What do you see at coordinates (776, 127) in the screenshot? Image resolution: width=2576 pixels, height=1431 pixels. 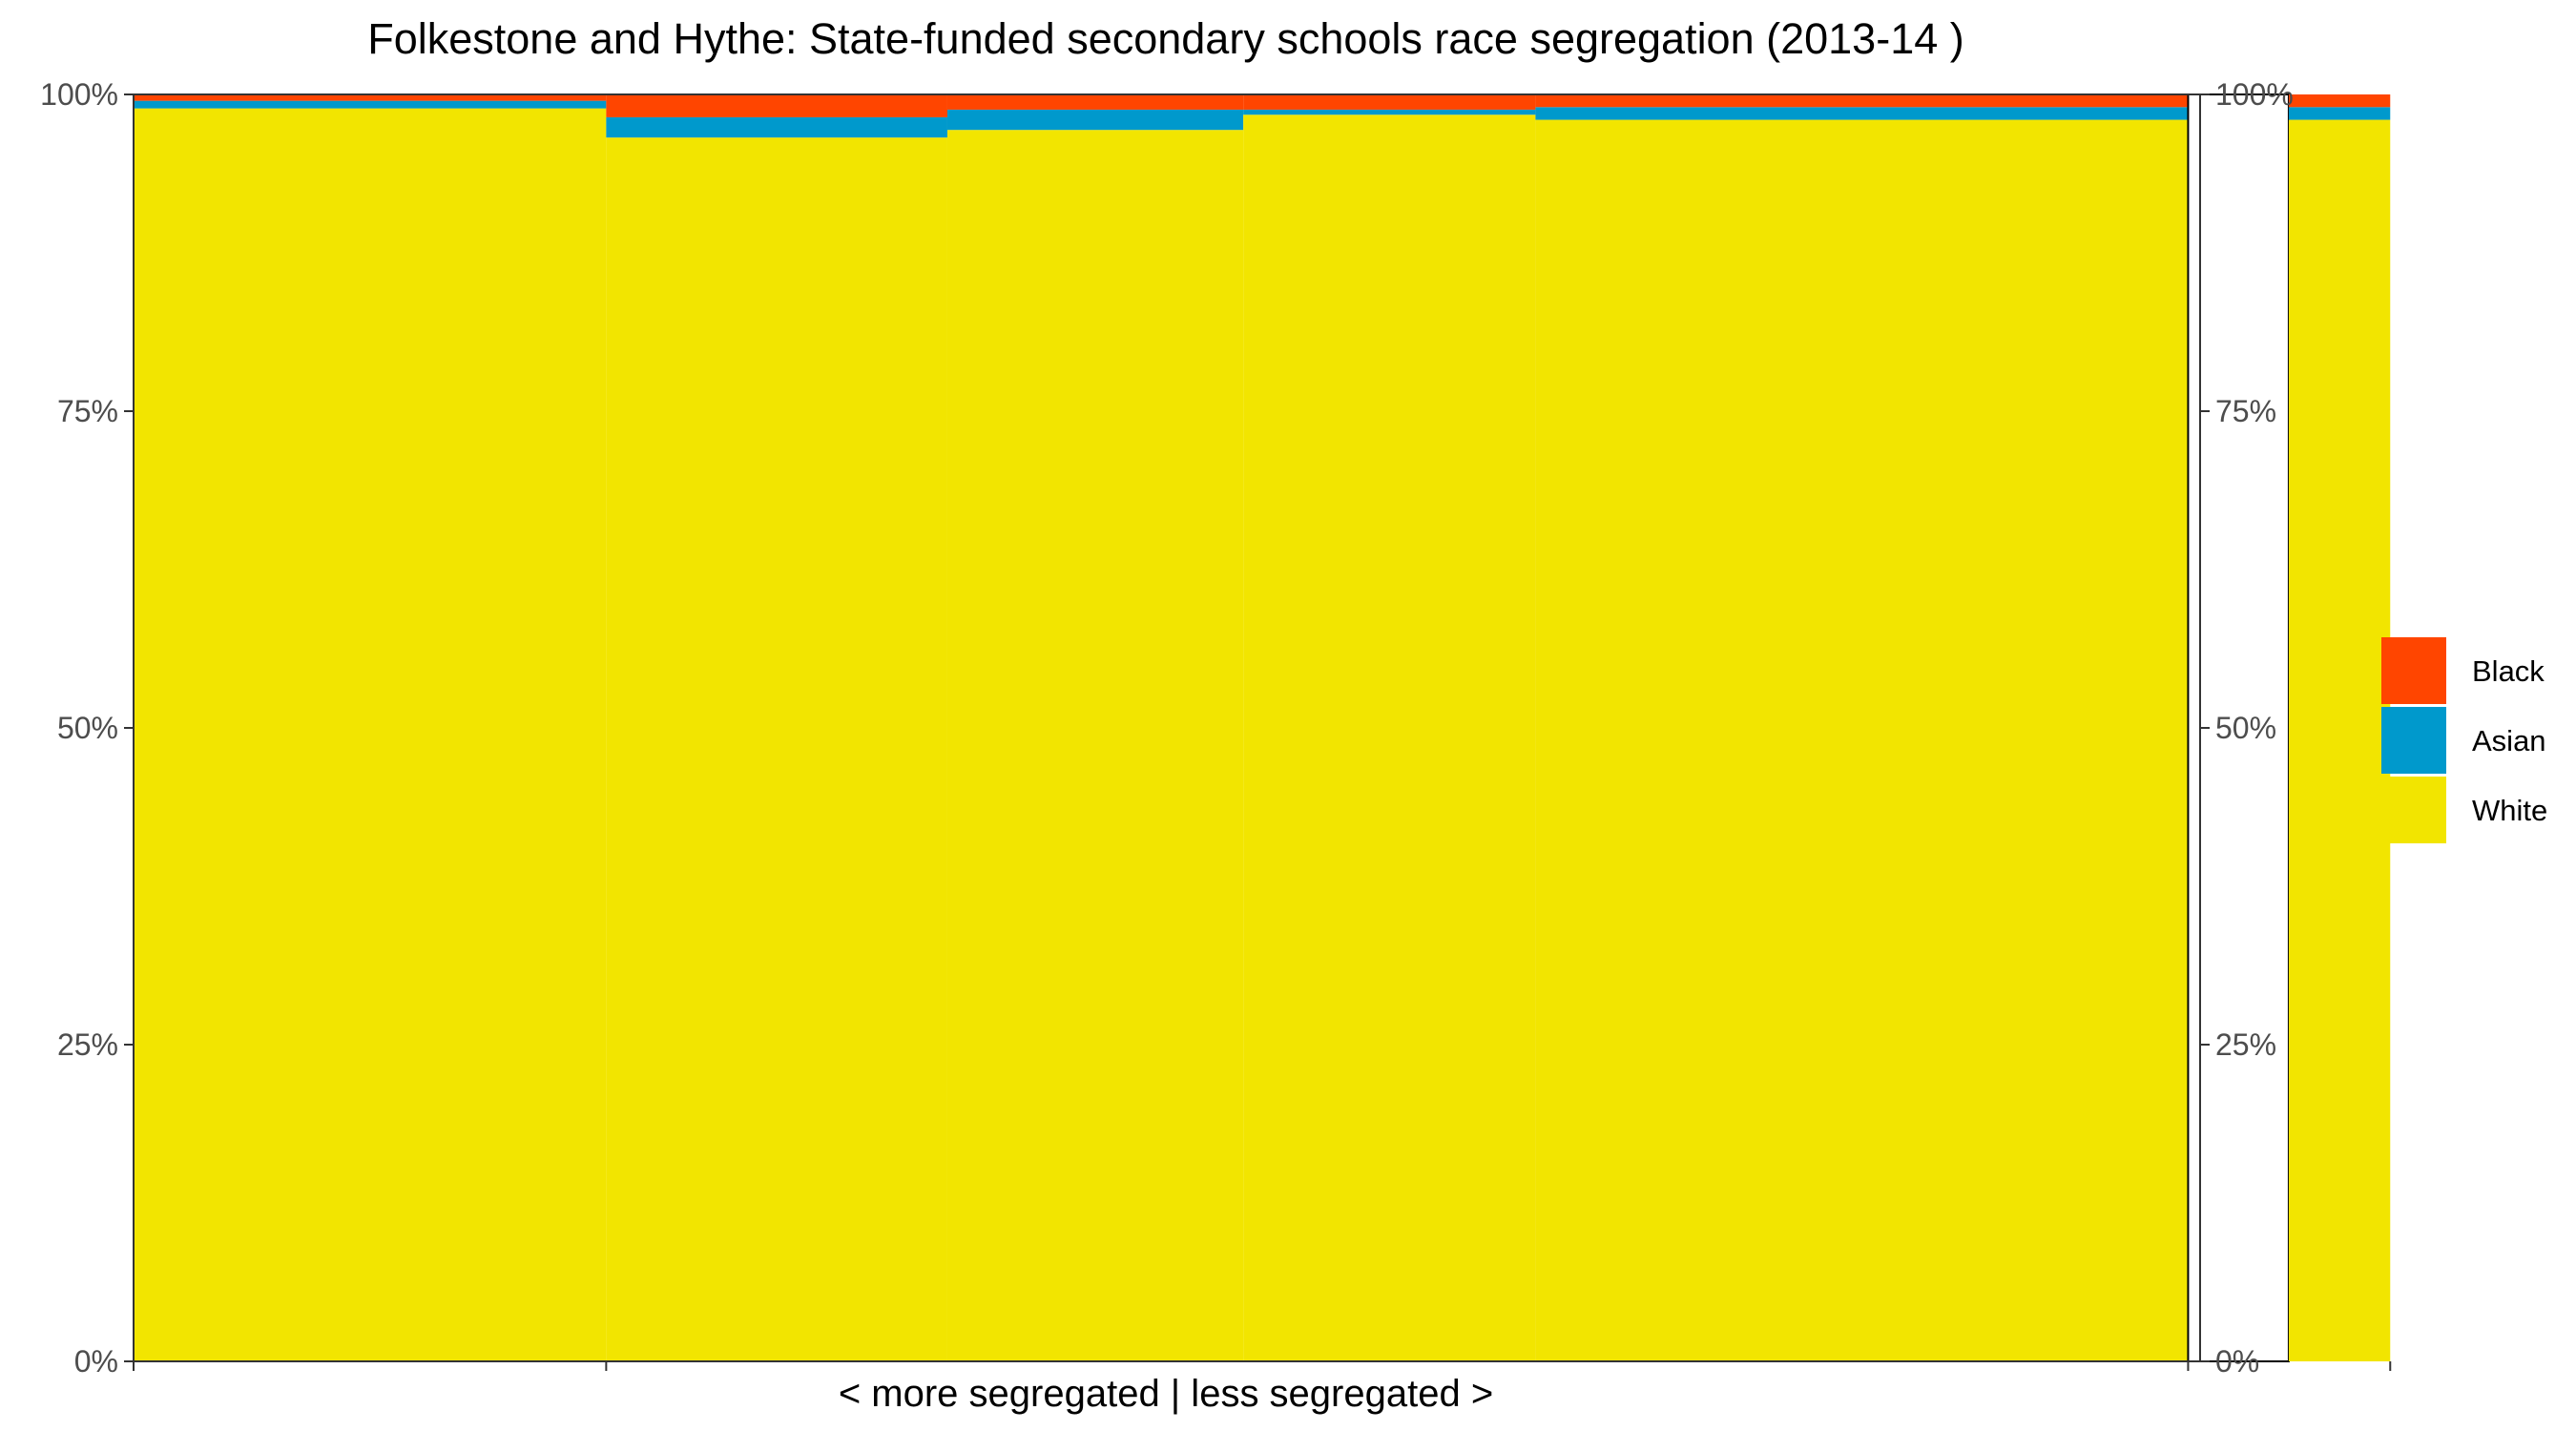 I see `bar-2-asian-segment` at bounding box center [776, 127].